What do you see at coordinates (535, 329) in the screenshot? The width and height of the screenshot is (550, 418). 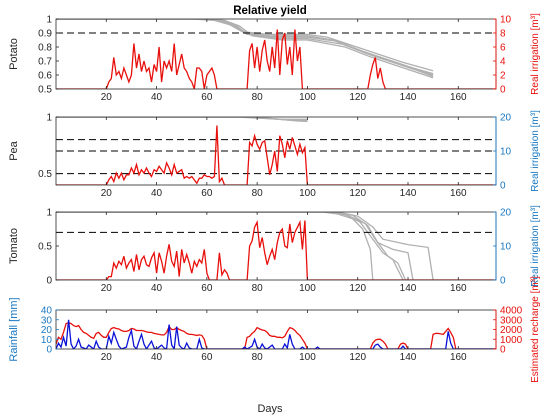 I see `recharge-y2-label: Estimated recharge [m³]` at bounding box center [535, 329].